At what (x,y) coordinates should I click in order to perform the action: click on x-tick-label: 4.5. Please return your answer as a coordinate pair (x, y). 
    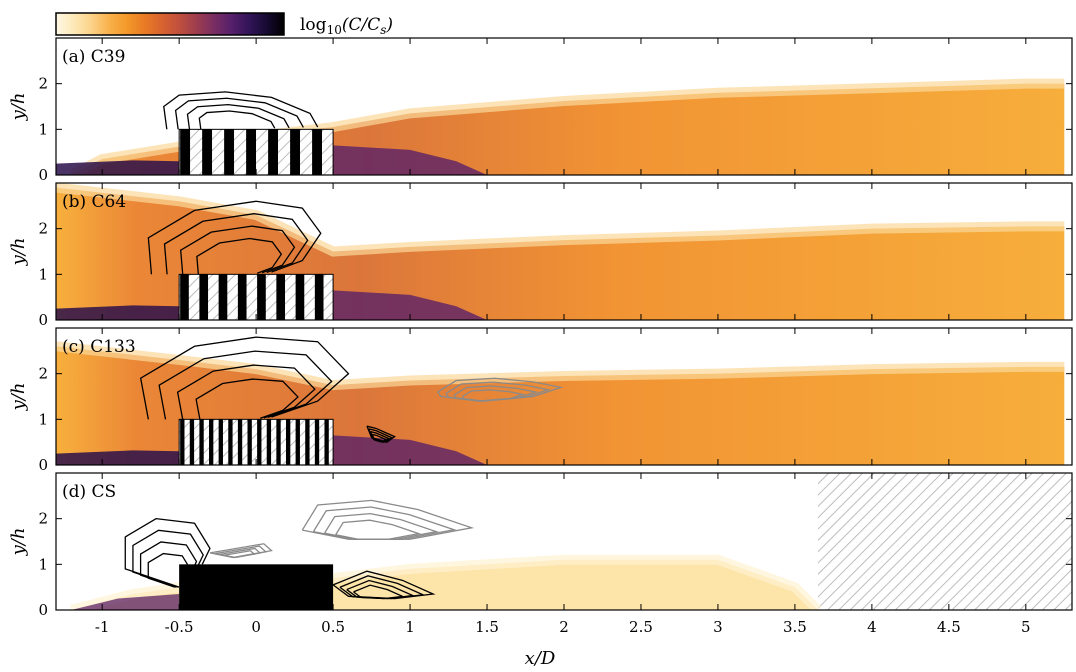
    Looking at the image, I should click on (949, 627).